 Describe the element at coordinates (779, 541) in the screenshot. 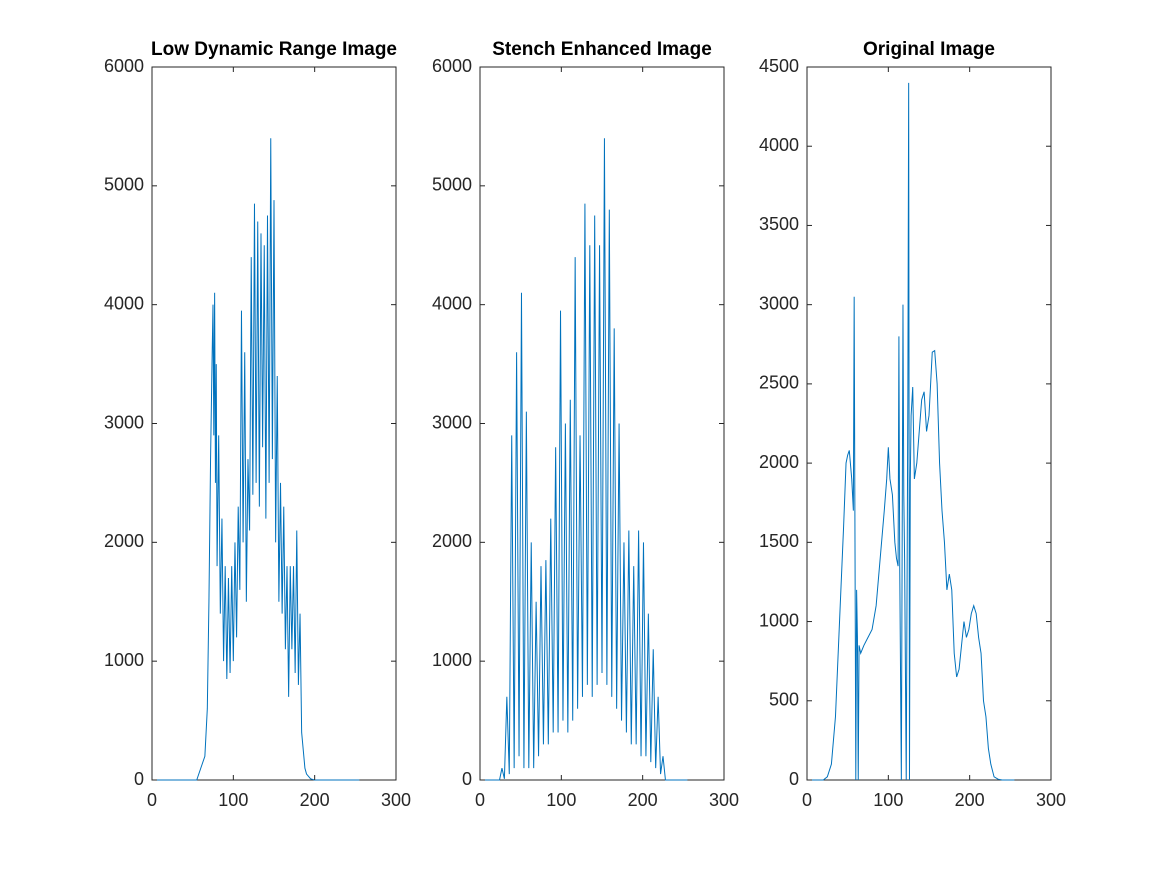

I see `y-tick-label: 1500` at that location.